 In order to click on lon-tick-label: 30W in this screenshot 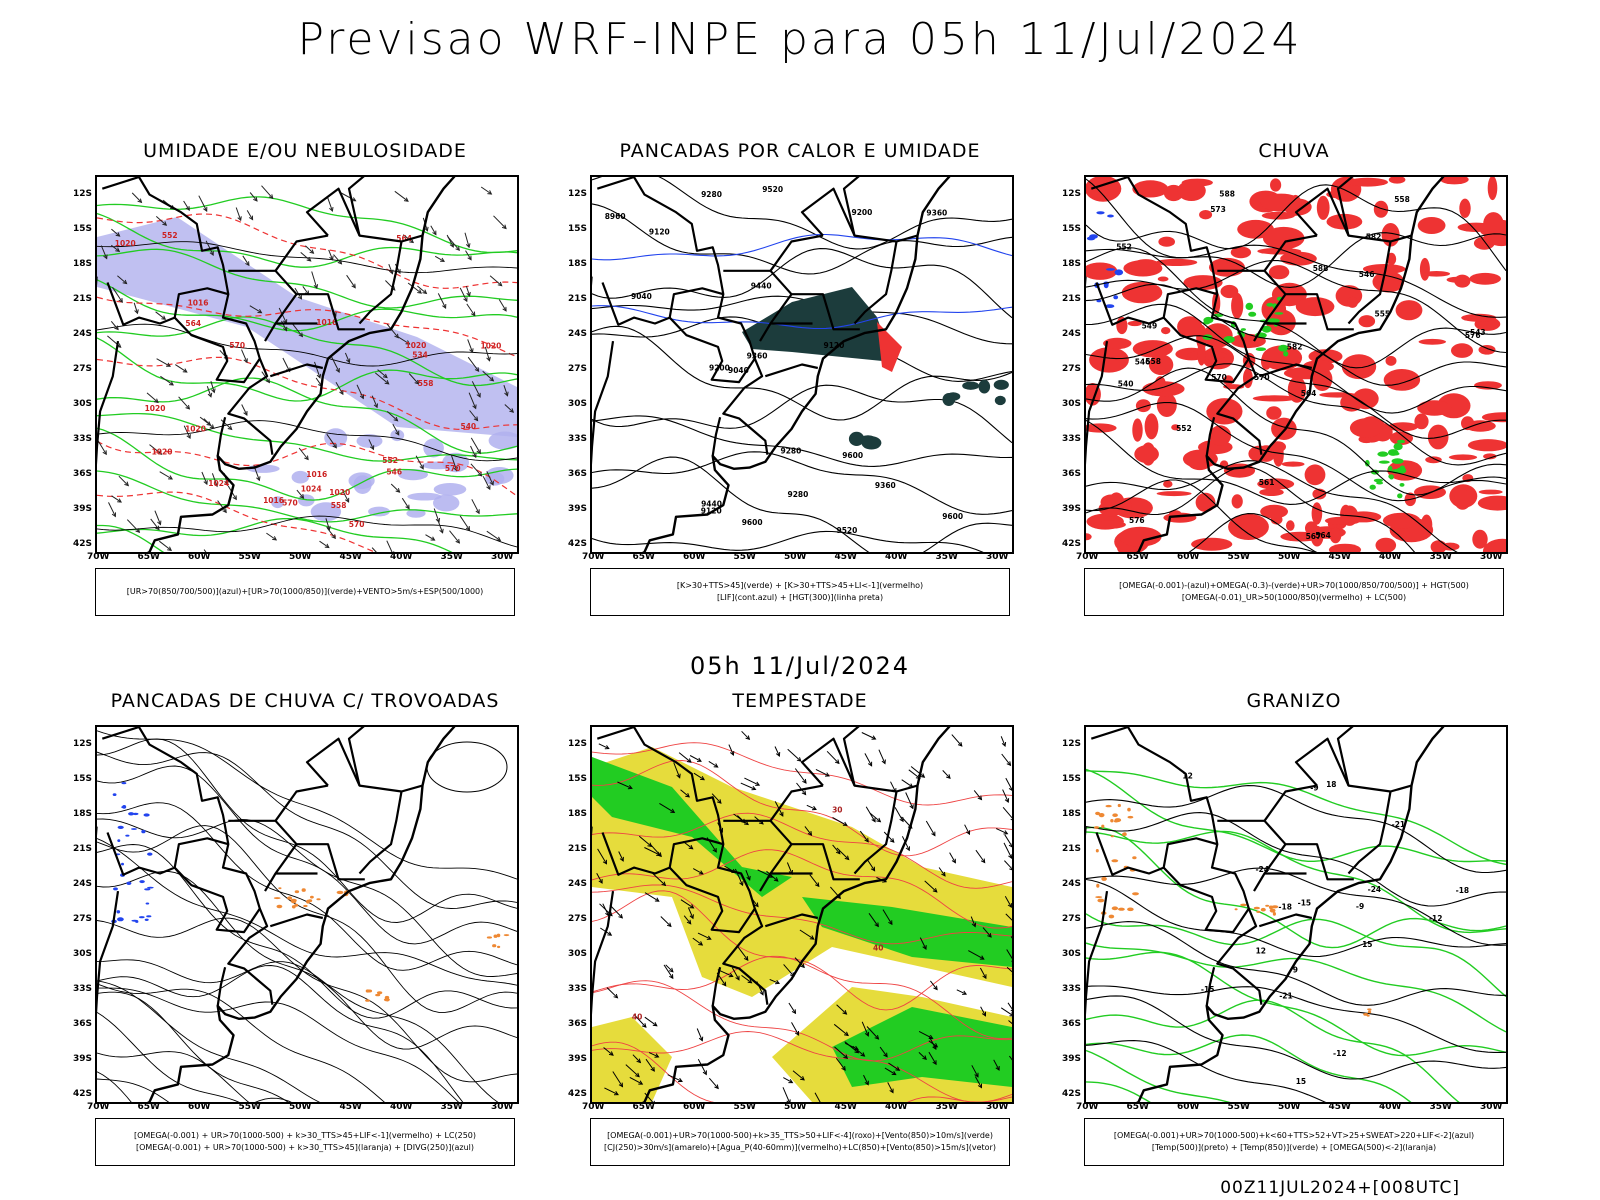, I will do `click(1491, 557)`.